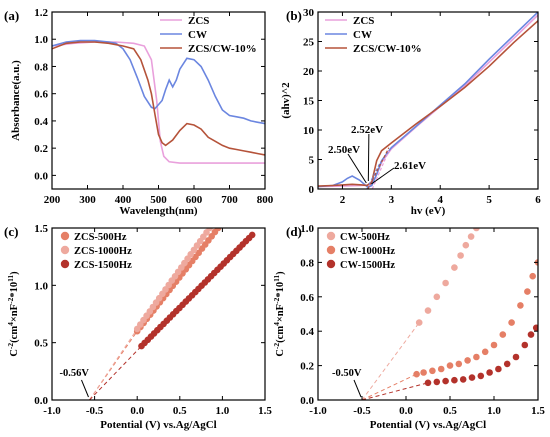 This screenshot has width=550, height=437. What do you see at coordinates (16, 100) in the screenshot?
I see `y-axis-label: Absorbance(a.u.)` at bounding box center [16, 100].